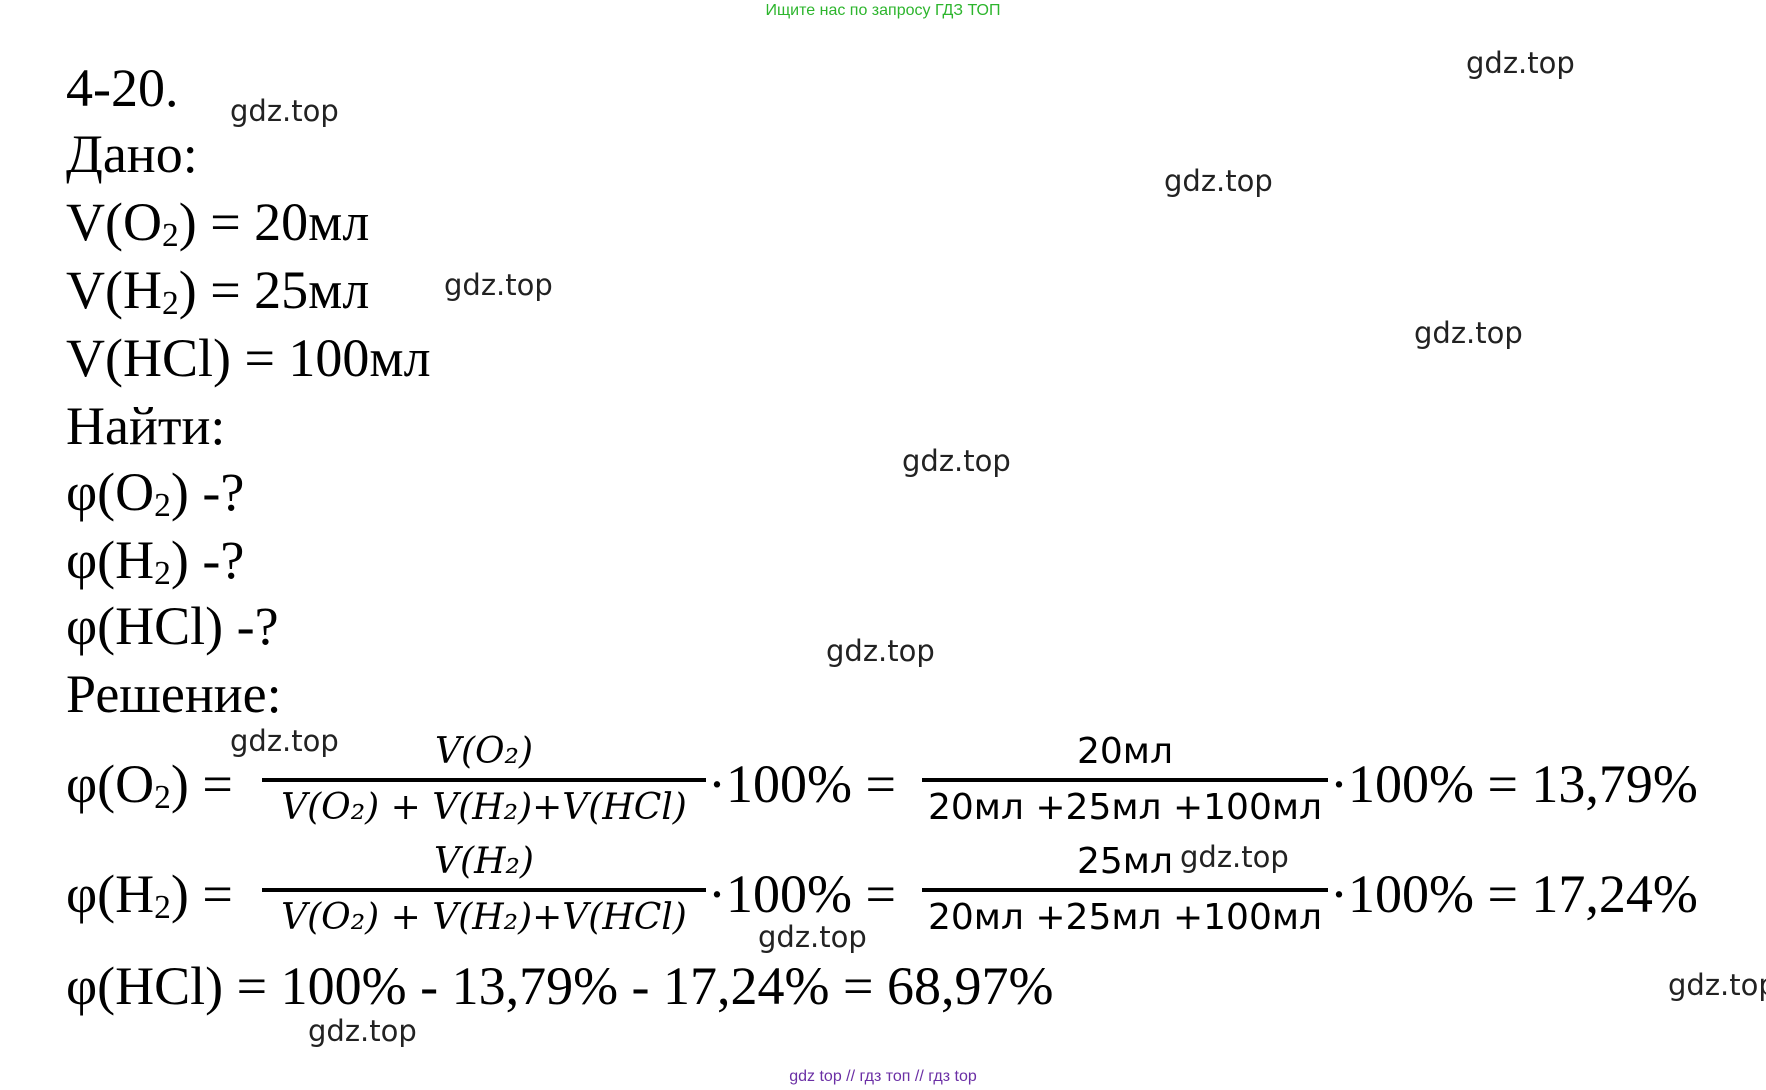  I want to click on top-banner: Ищите нас по запросу ГДЗ ТОП, so click(883, 10).